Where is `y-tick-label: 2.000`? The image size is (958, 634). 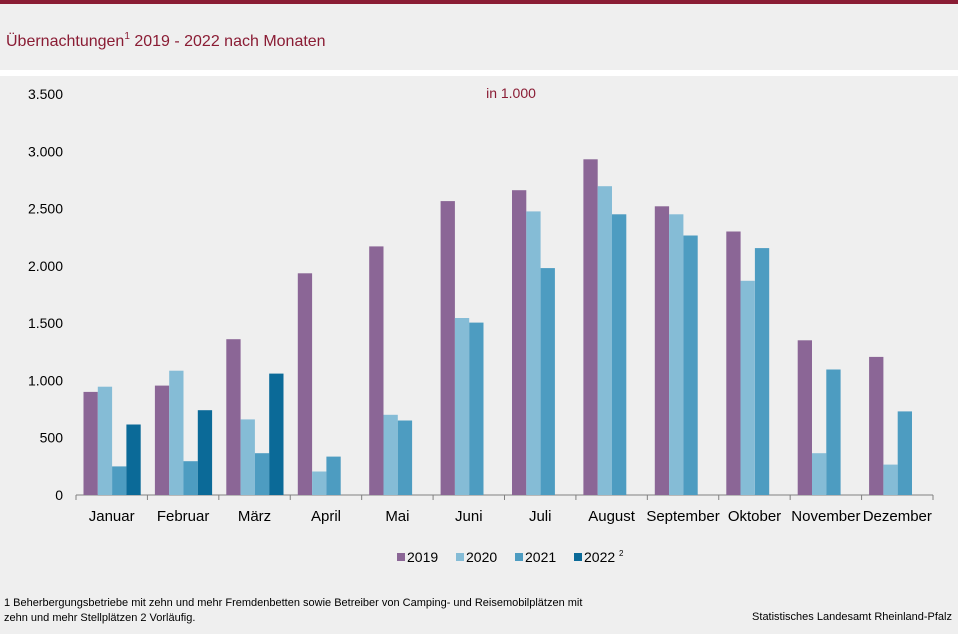 y-tick-label: 2.000 is located at coordinates (45, 266).